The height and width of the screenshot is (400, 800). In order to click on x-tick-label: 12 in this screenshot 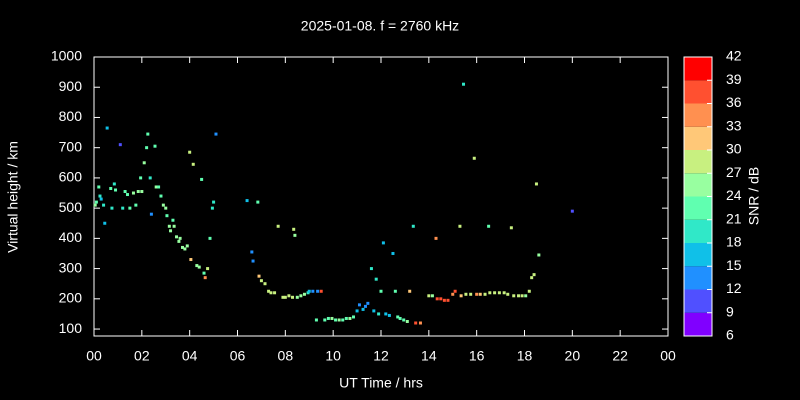, I will do `click(381, 356)`.